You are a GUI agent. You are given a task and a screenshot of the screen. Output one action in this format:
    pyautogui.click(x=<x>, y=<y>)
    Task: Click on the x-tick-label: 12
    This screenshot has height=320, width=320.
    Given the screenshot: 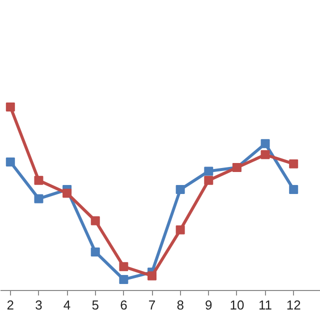 What is the action you would take?
    pyautogui.click(x=293, y=305)
    